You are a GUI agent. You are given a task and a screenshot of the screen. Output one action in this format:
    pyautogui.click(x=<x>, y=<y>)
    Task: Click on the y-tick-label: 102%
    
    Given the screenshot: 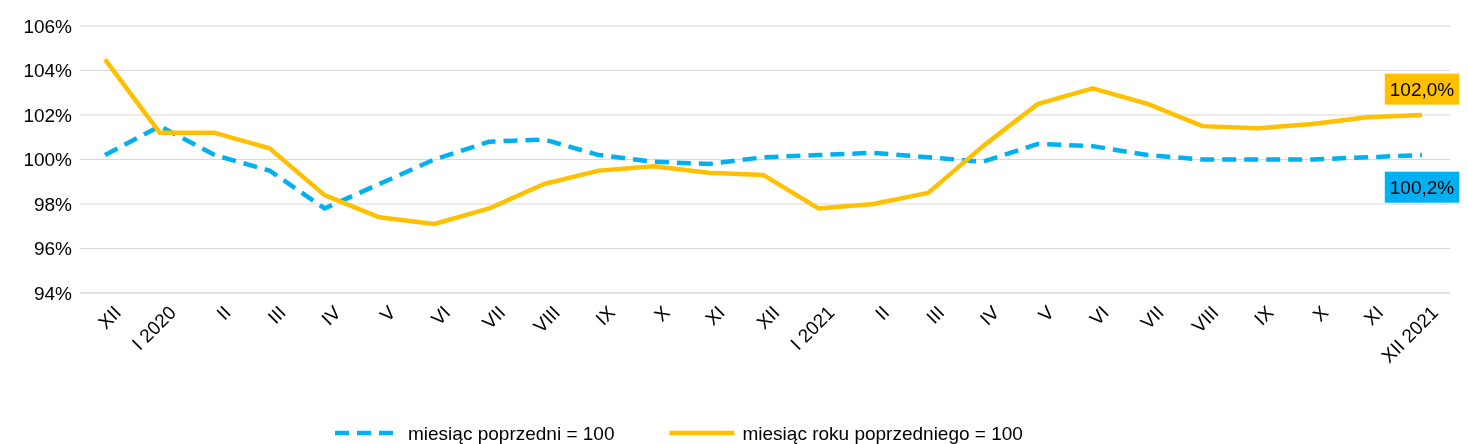 What is the action you would take?
    pyautogui.click(x=48, y=115)
    